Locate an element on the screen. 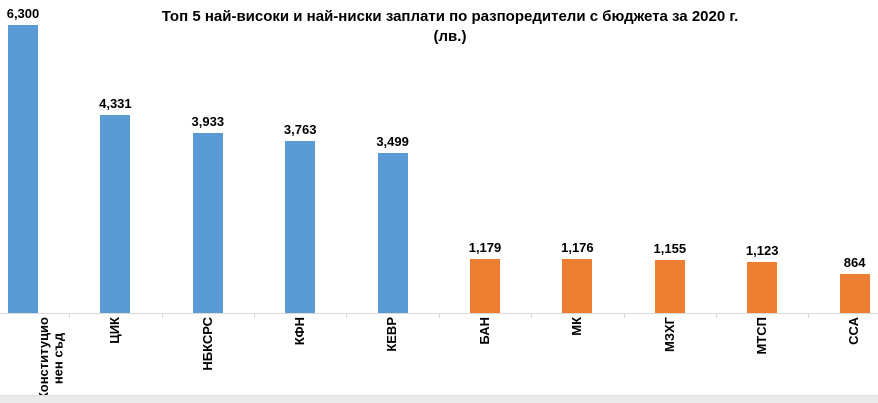  bar-value-label: 1,155 is located at coordinates (670, 248).